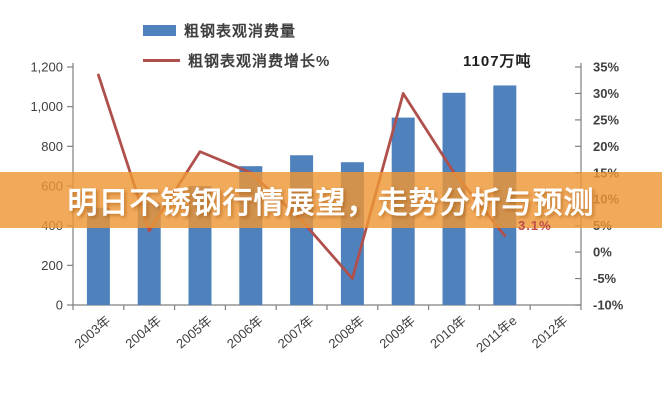 The height and width of the screenshot is (400, 662). Describe the element at coordinates (602, 252) in the screenshot. I see `y-right-tick-label: 0%` at that location.